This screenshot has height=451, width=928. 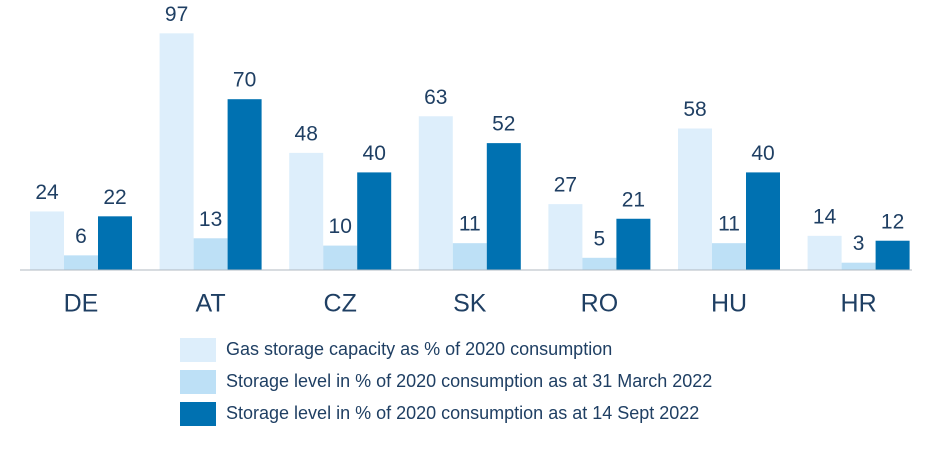 I want to click on value-label: 52, so click(x=503, y=124).